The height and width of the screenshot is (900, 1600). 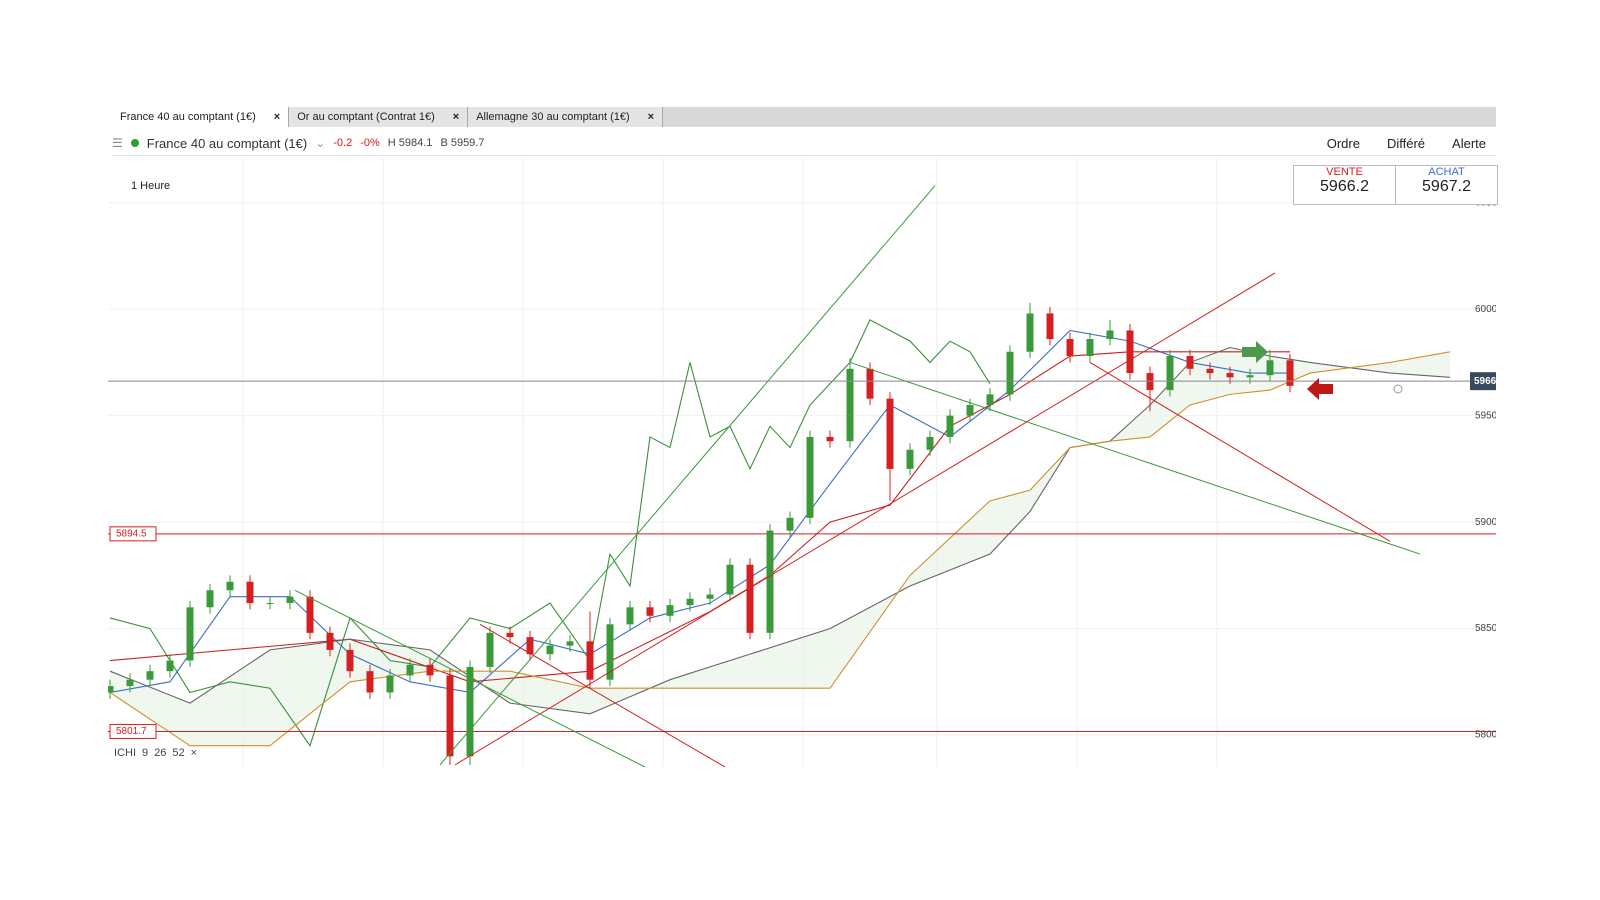 I want to click on period: 1 Heure, so click(x=151, y=186).